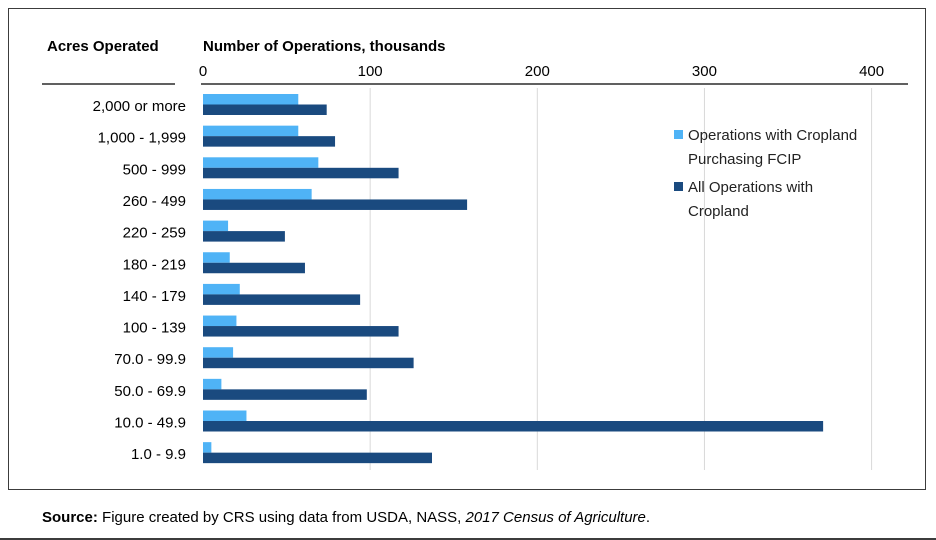 The width and height of the screenshot is (936, 540). Describe the element at coordinates (871, 71) in the screenshot. I see `x-tick-label: 400` at that location.